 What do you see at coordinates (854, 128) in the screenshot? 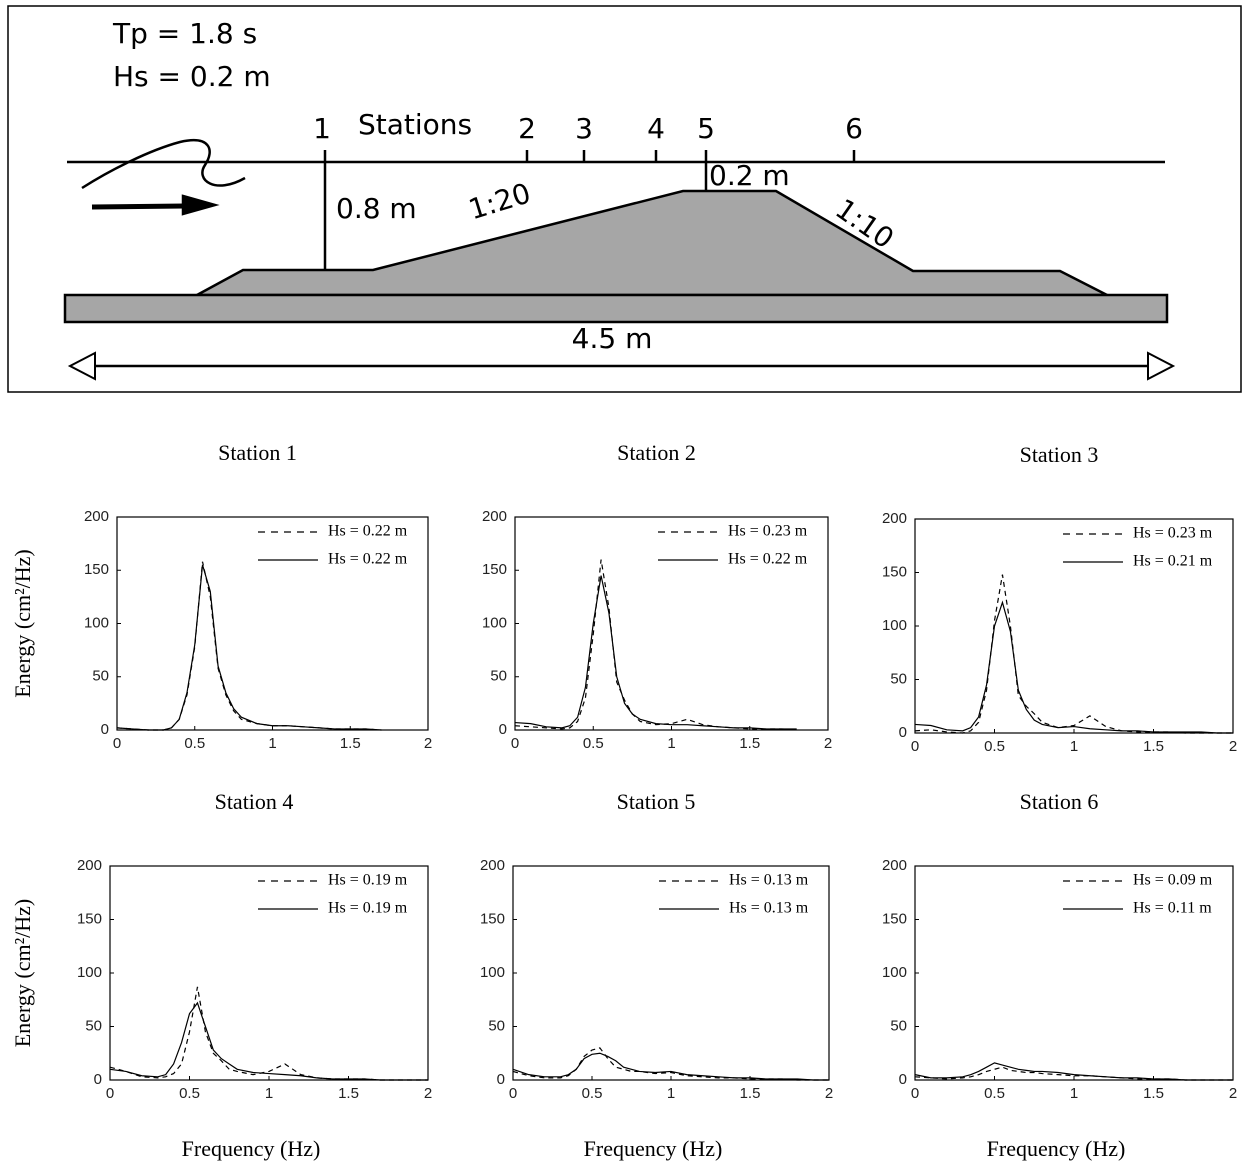
I see `station-number: 6` at bounding box center [854, 128].